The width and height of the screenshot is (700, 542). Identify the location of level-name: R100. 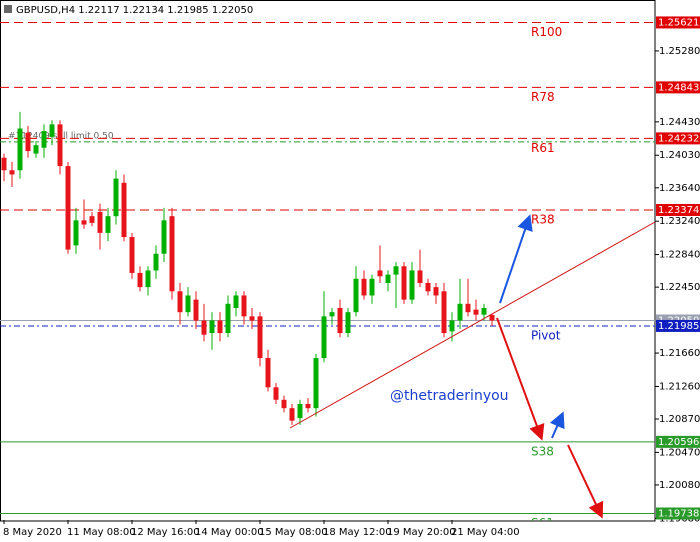
(546, 32).